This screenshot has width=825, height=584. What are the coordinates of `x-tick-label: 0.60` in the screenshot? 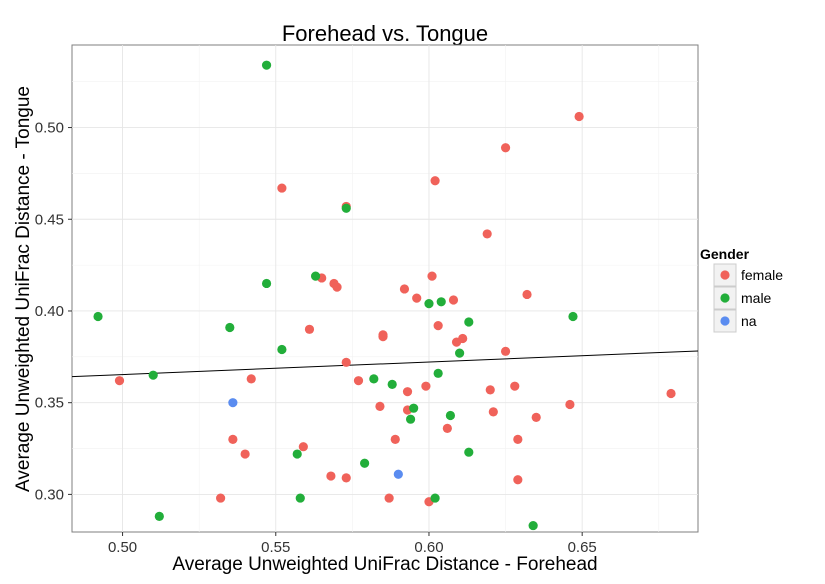 It's located at (428, 547).